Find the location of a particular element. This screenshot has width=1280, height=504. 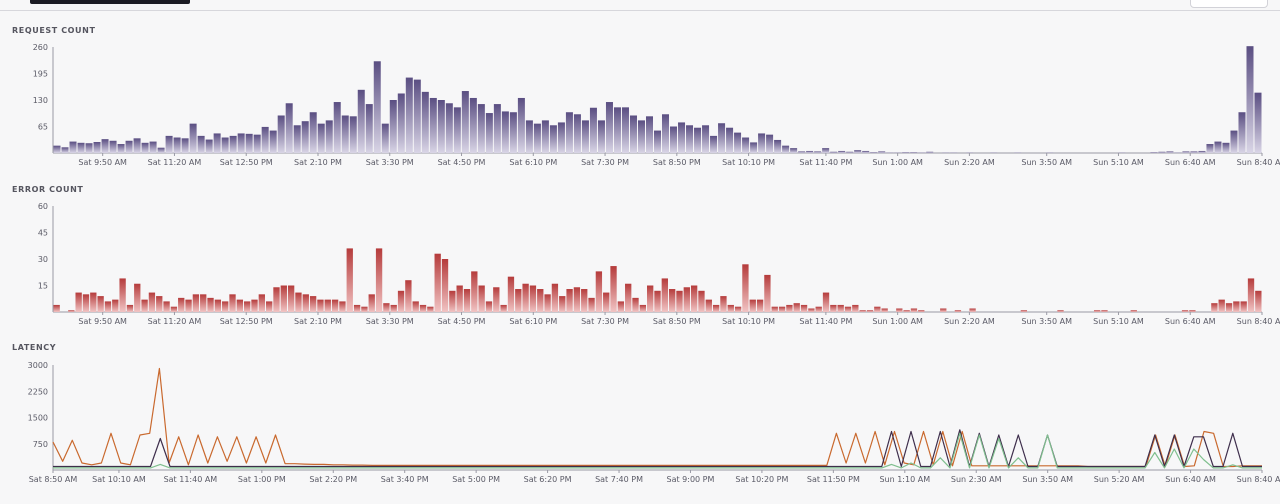

x-tick-label: Sun 8:40 AM is located at coordinates (1258, 162).